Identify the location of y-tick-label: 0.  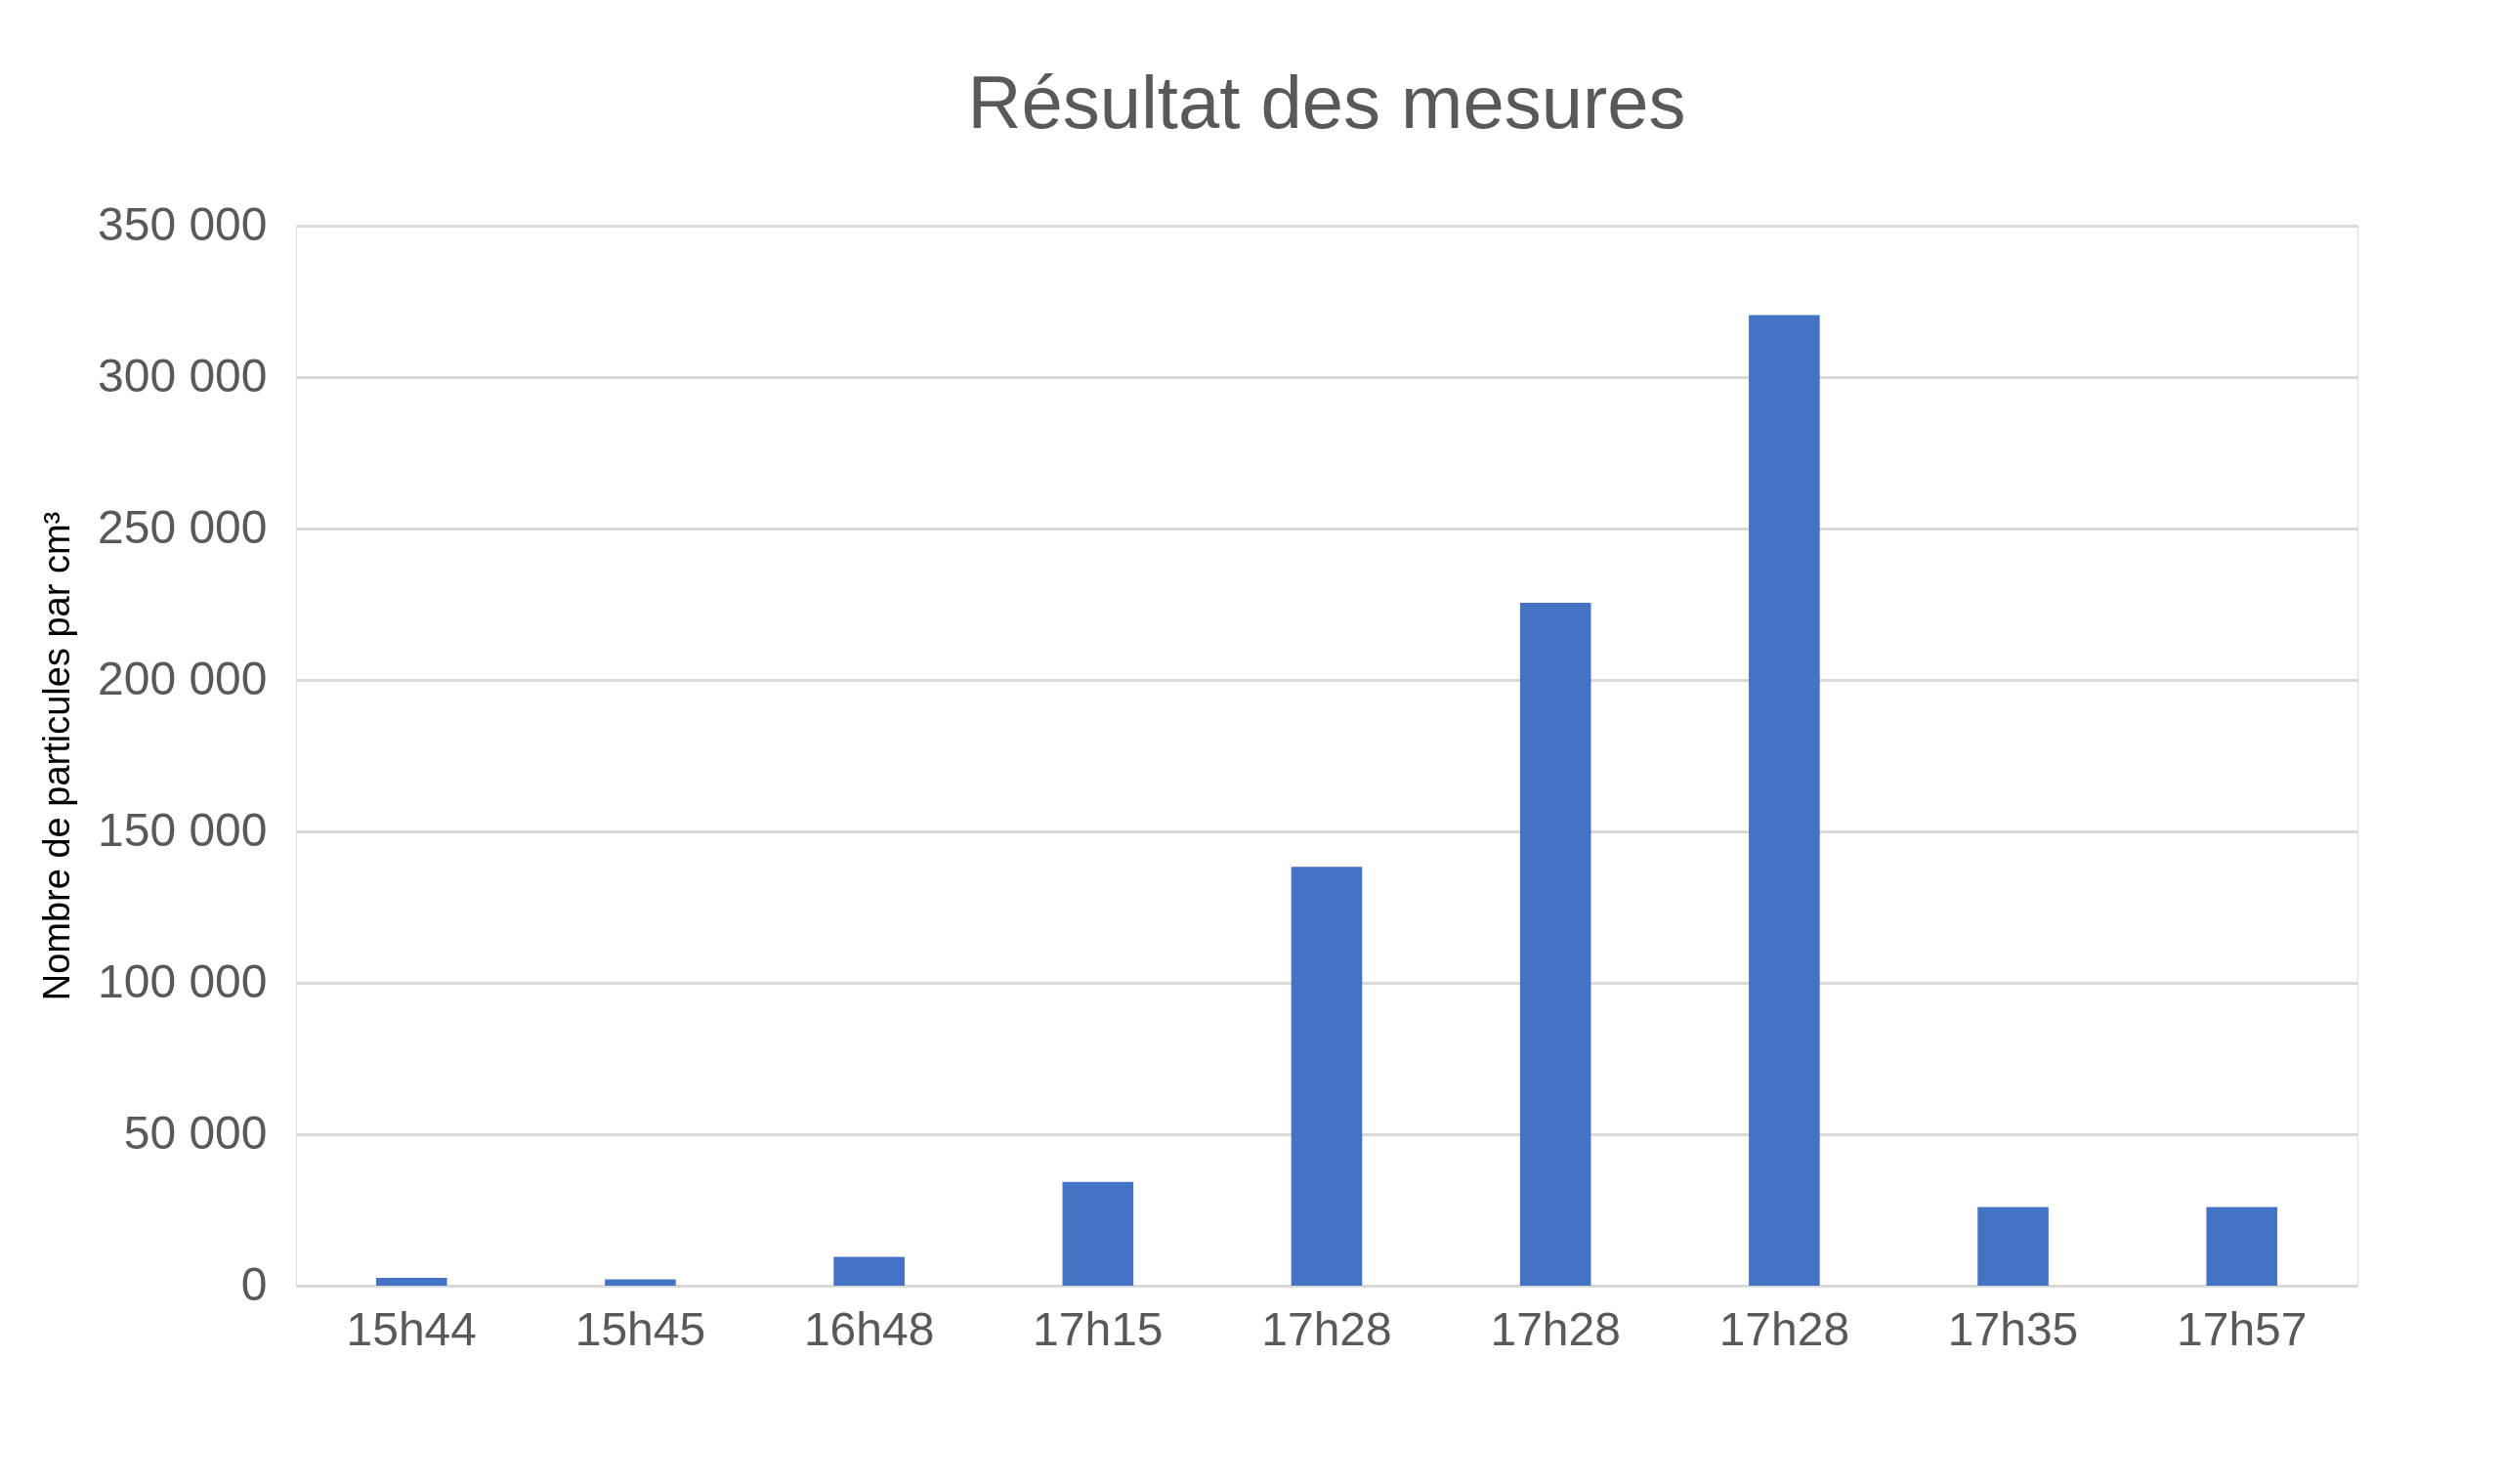
(254, 1283).